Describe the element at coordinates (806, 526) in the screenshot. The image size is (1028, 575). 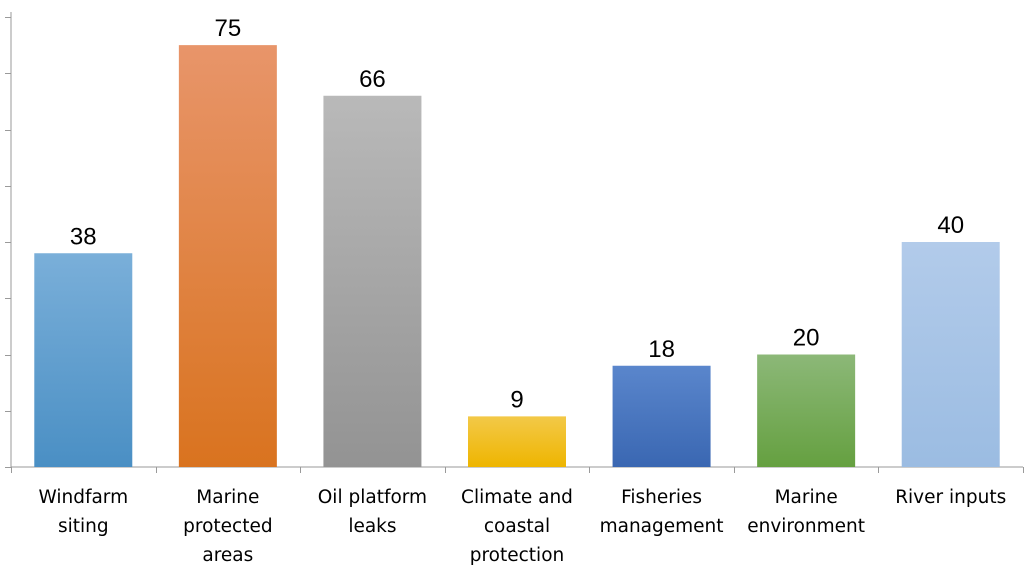
I see `category-label-line: environment` at that location.